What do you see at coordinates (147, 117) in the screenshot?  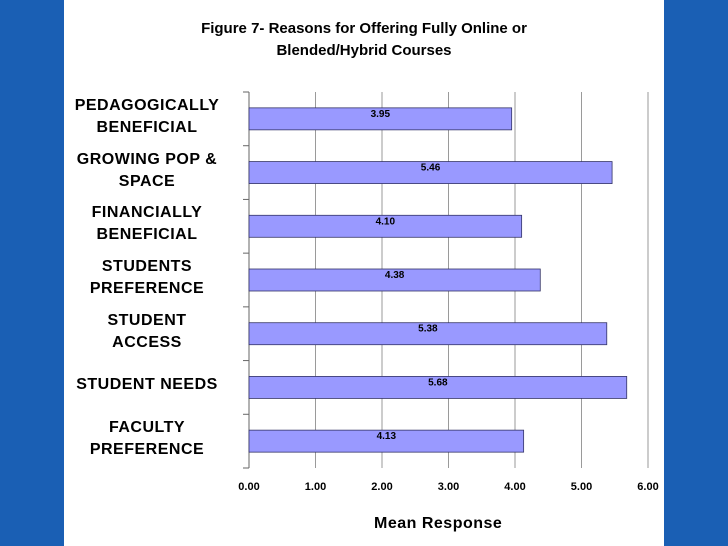 I see `category-label: PEDAGOGICALLY BENEFICIAL` at bounding box center [147, 117].